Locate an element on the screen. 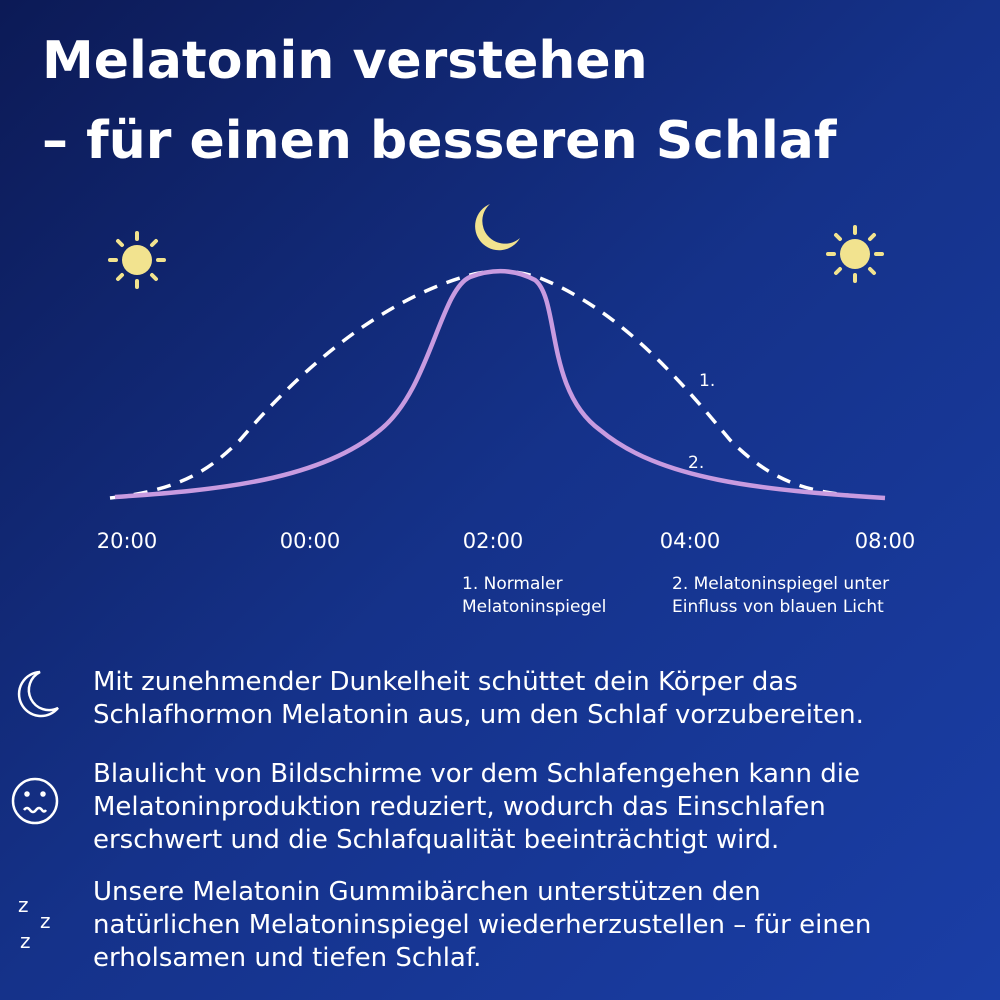 The image size is (1000, 1000). point-text: erholsamen und tiefen Schlaf. is located at coordinates (287, 958).